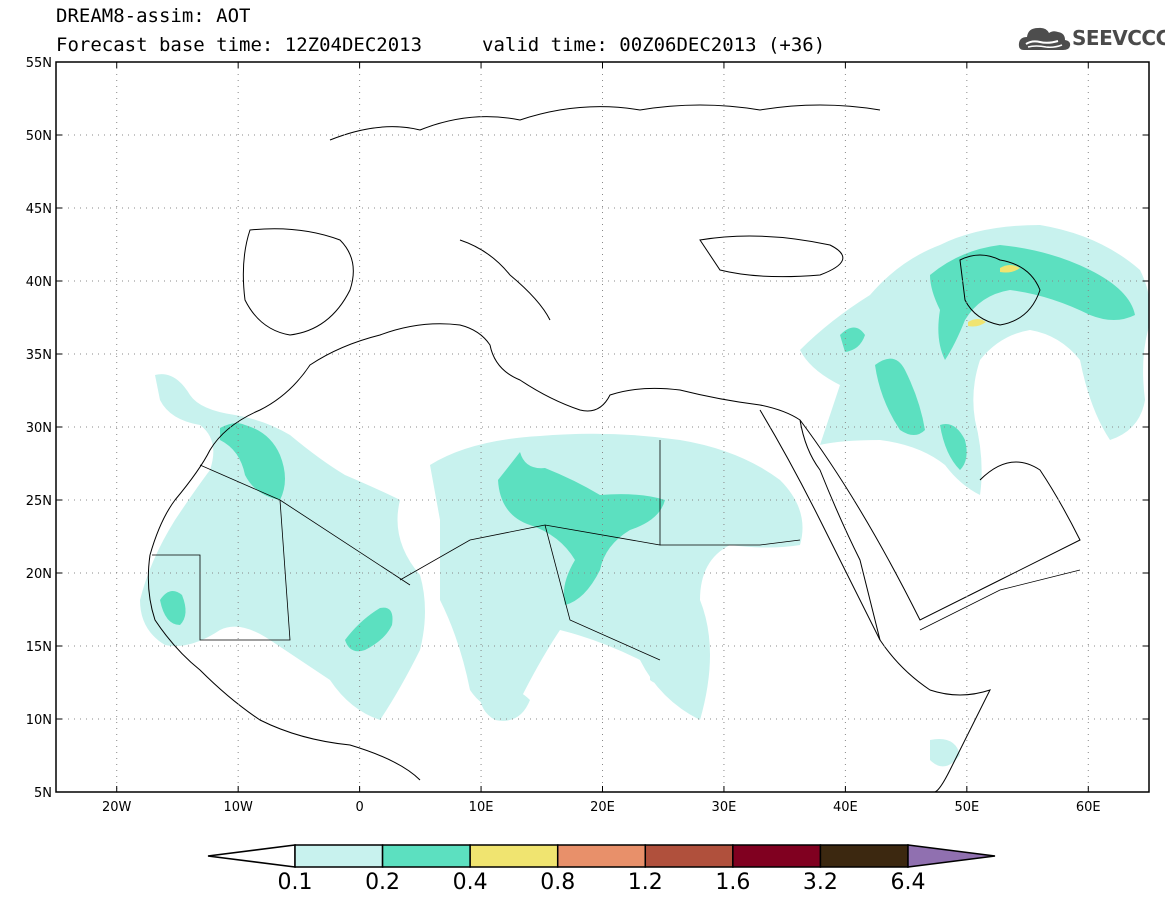 This screenshot has height=905, width=1165. Describe the element at coordinates (295, 882) in the screenshot. I see `colorbar-label: 0.1` at that location.